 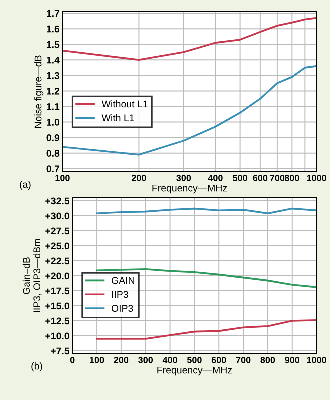 I want to click on x-tick-label: 900, so click(x=292, y=360).